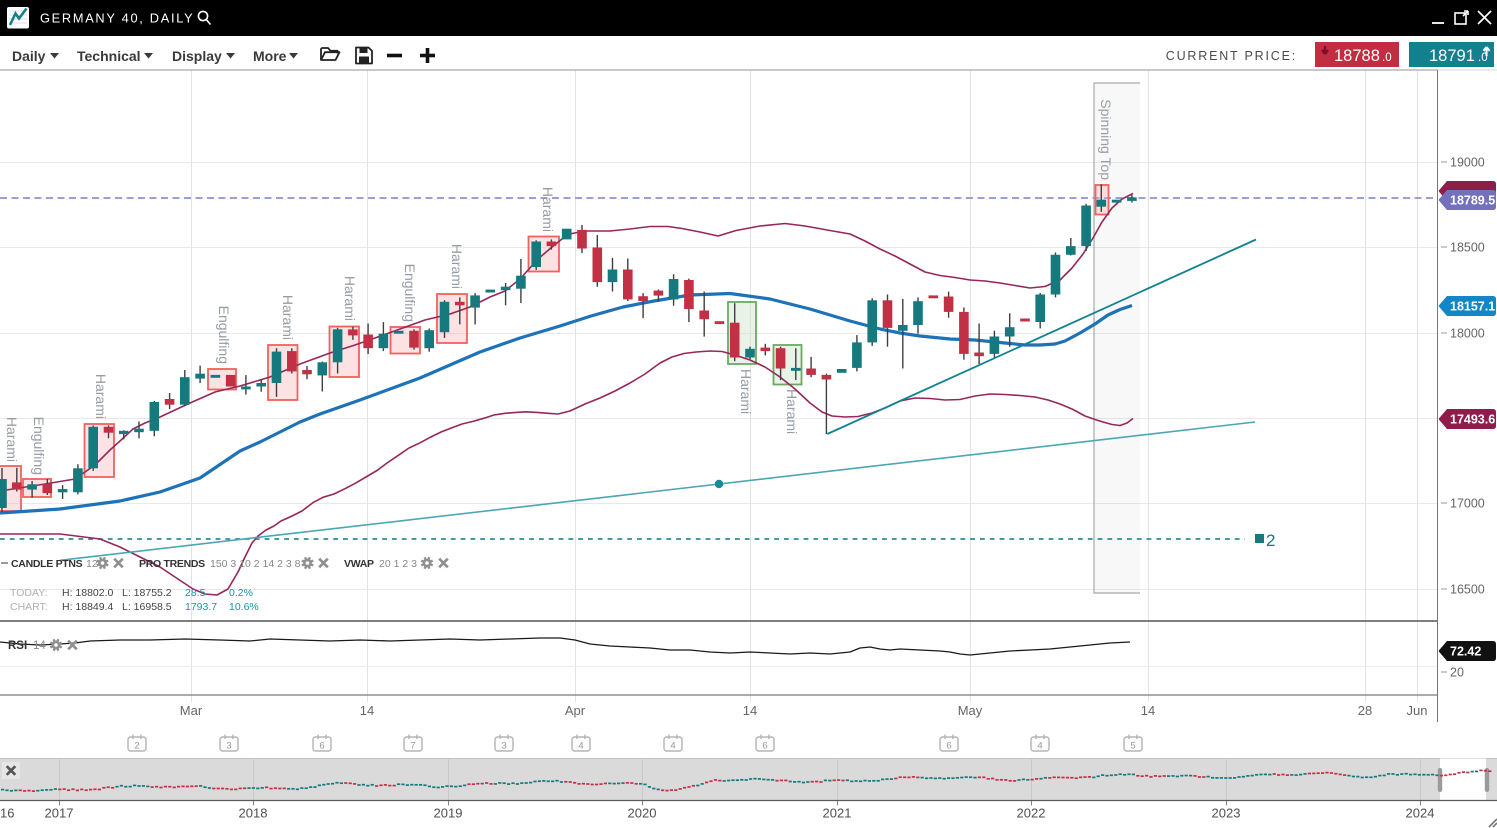  I want to click on svg-text: 2019, so click(448, 813).